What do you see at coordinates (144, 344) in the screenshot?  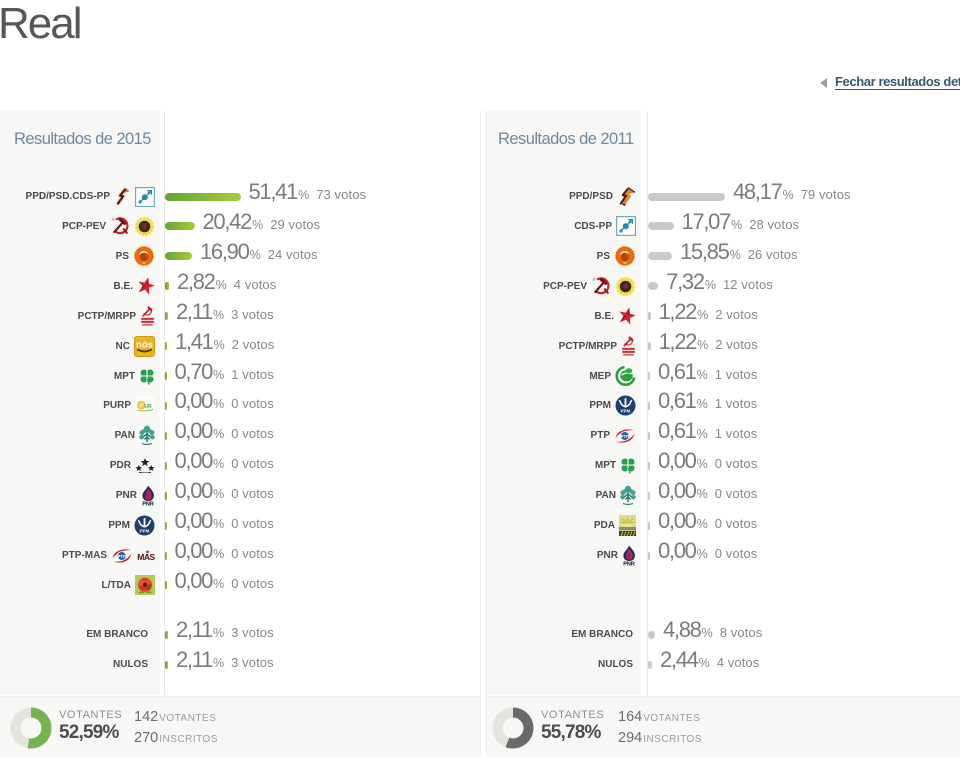 I see `svg-text: nós` at bounding box center [144, 344].